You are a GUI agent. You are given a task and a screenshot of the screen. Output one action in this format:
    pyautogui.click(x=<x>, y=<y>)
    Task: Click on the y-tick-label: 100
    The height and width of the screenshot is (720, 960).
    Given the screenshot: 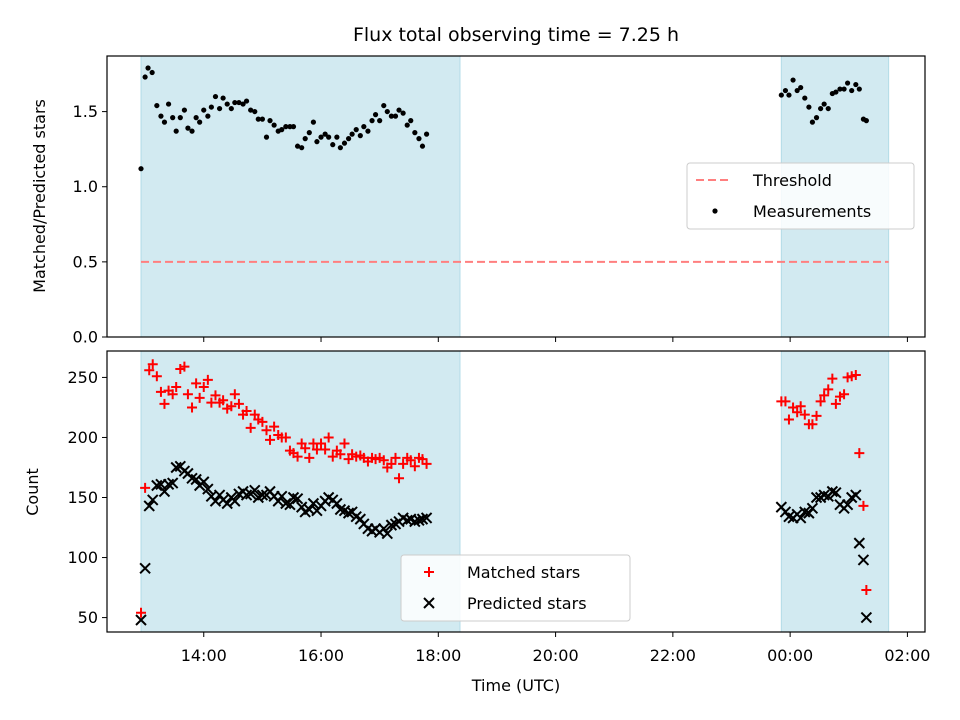 What is the action you would take?
    pyautogui.click(x=82, y=557)
    